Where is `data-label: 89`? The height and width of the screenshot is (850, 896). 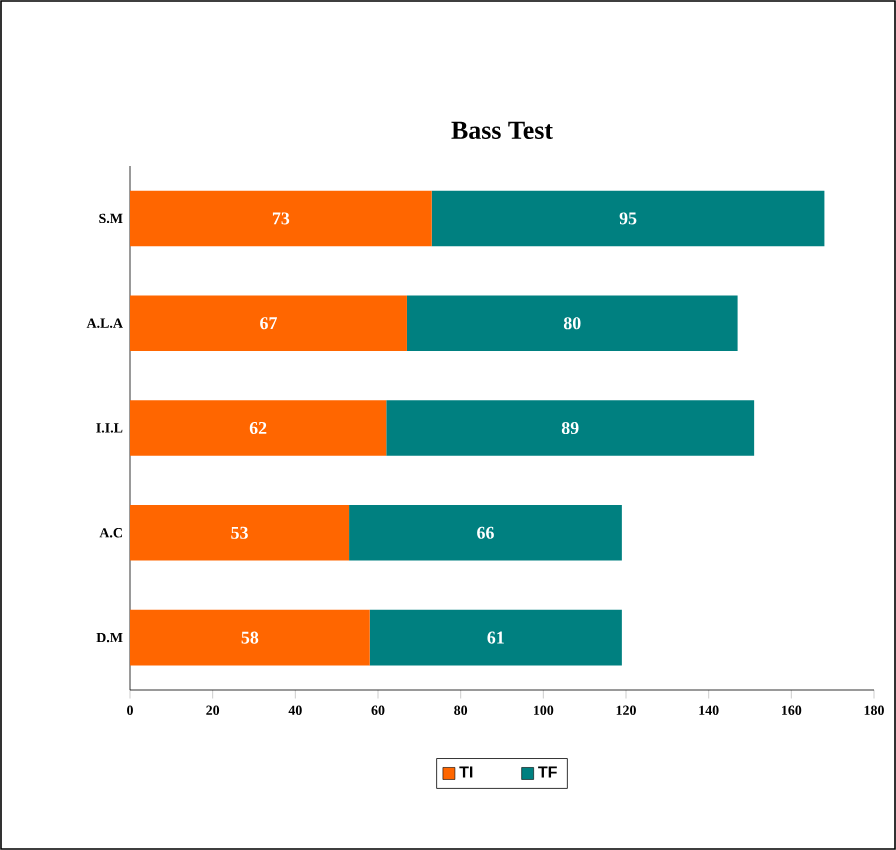
data-label: 89 is located at coordinates (570, 428).